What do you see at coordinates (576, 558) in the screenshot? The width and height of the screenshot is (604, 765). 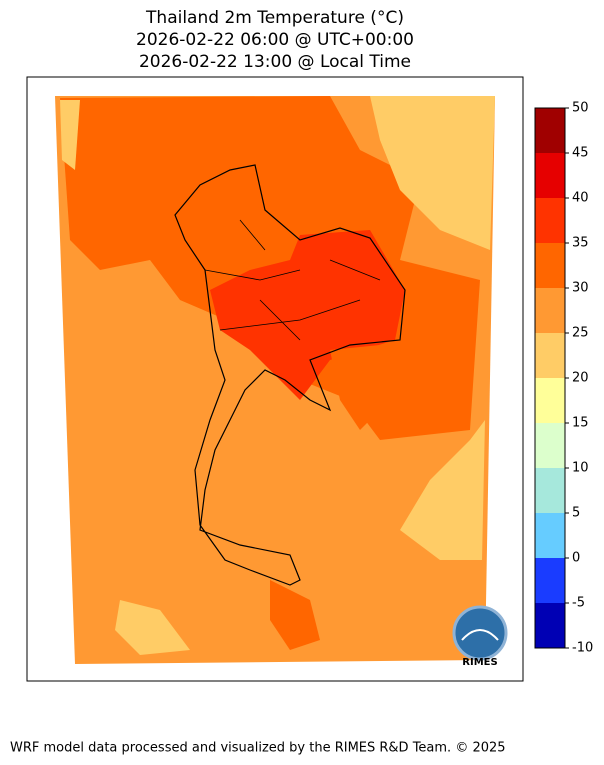 I see `colorbar-tick-label: 0` at bounding box center [576, 558].